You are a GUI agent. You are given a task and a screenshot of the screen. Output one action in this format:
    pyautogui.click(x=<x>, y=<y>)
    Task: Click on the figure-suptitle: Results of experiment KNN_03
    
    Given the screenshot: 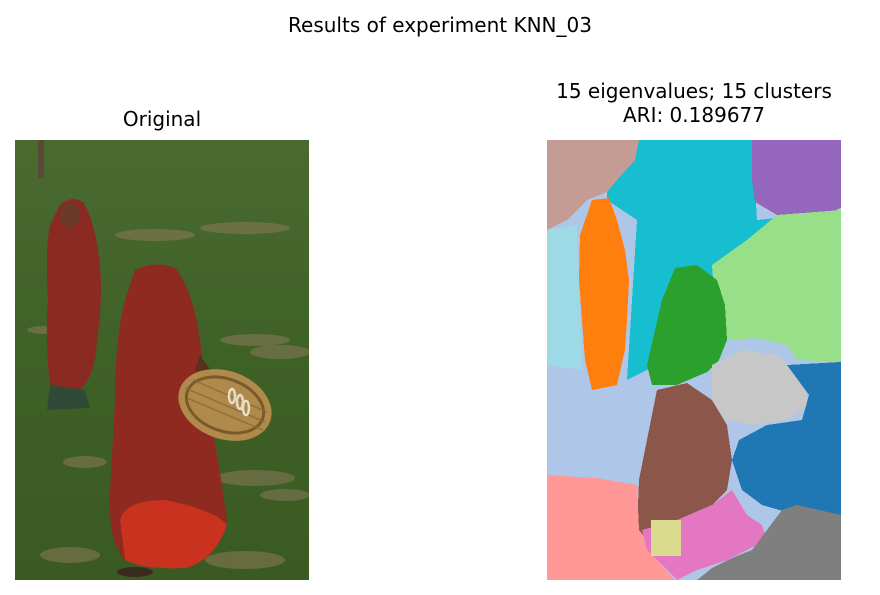 What is the action you would take?
    pyautogui.click(x=440, y=25)
    